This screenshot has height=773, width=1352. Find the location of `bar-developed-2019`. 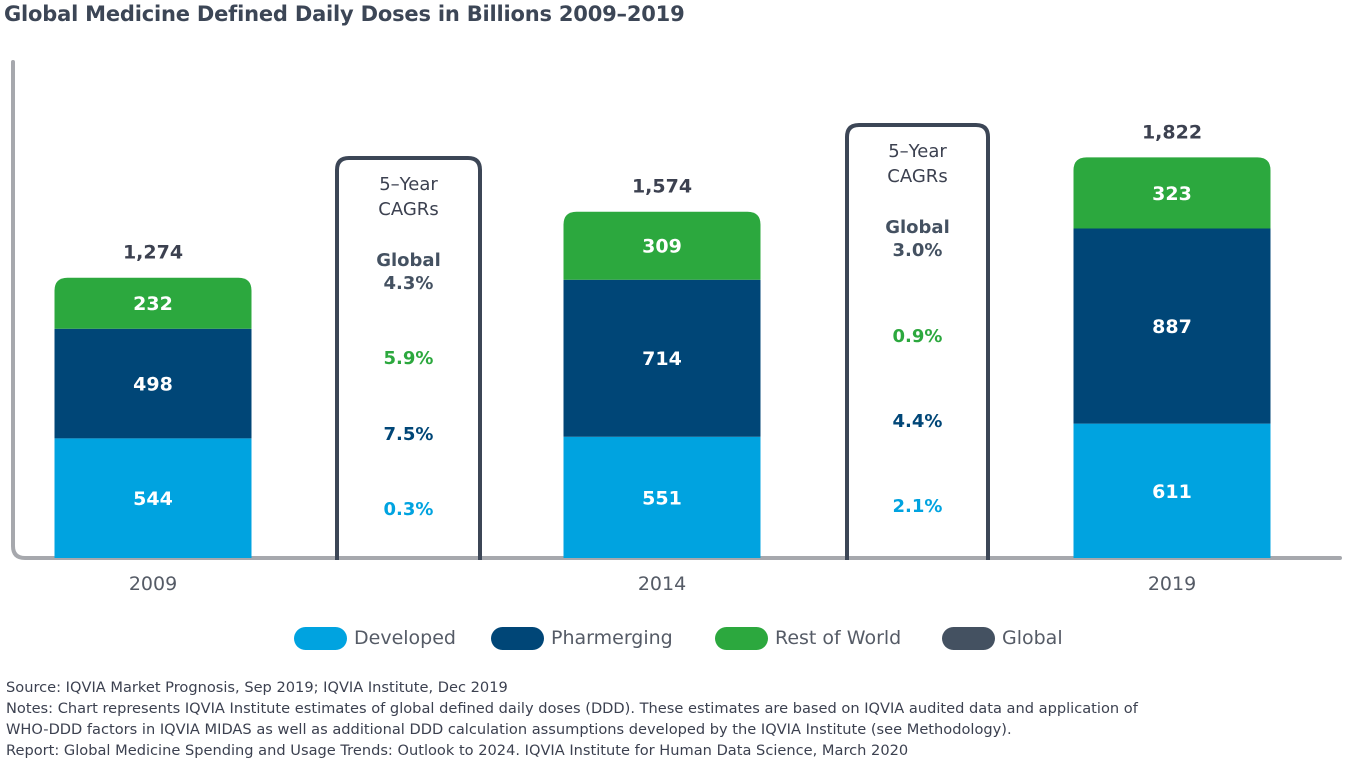

bar-developed-2019 is located at coordinates (1172, 490).